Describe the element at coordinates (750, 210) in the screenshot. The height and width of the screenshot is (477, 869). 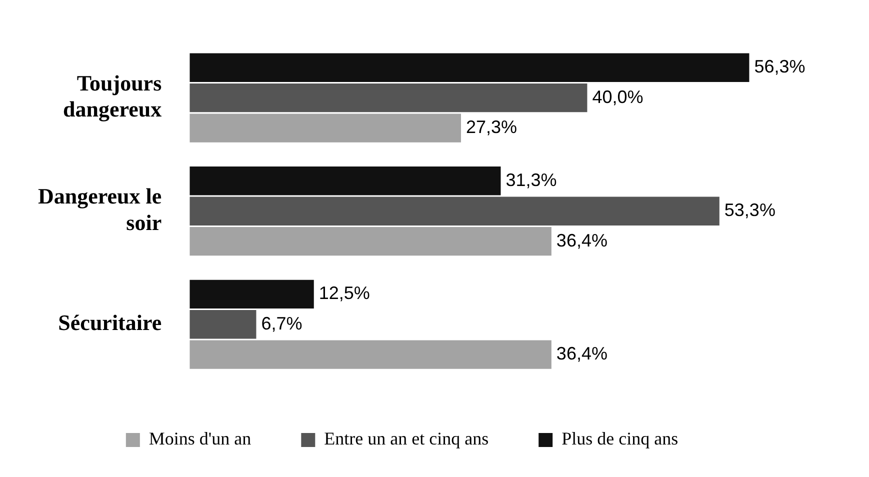
I see `data-label: 53,3%` at that location.